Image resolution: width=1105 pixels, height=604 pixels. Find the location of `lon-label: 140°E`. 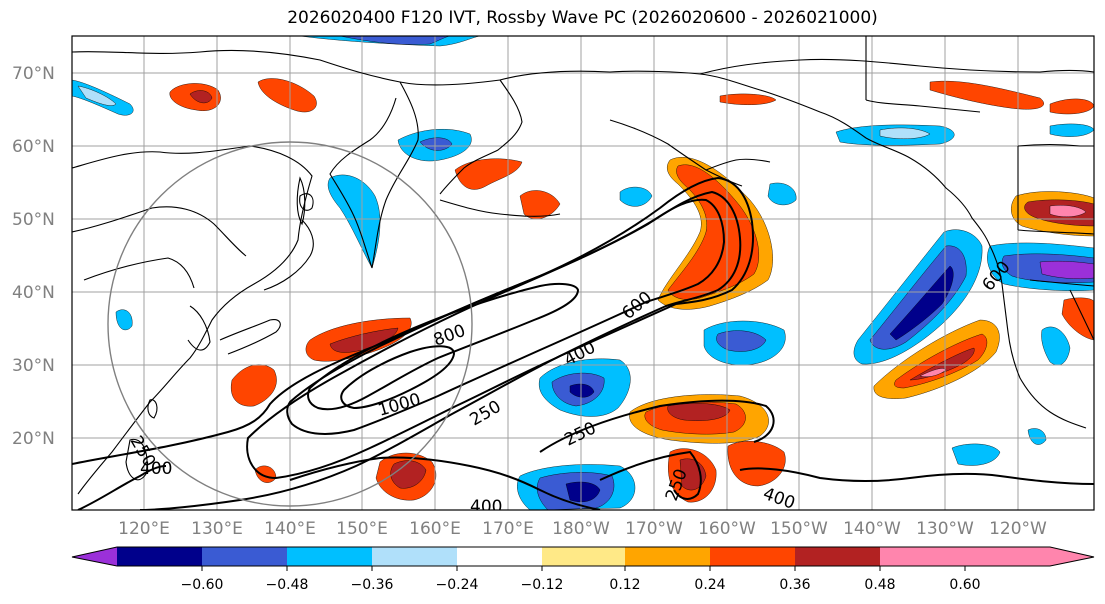

lon-label: 140°E is located at coordinates (290, 529).